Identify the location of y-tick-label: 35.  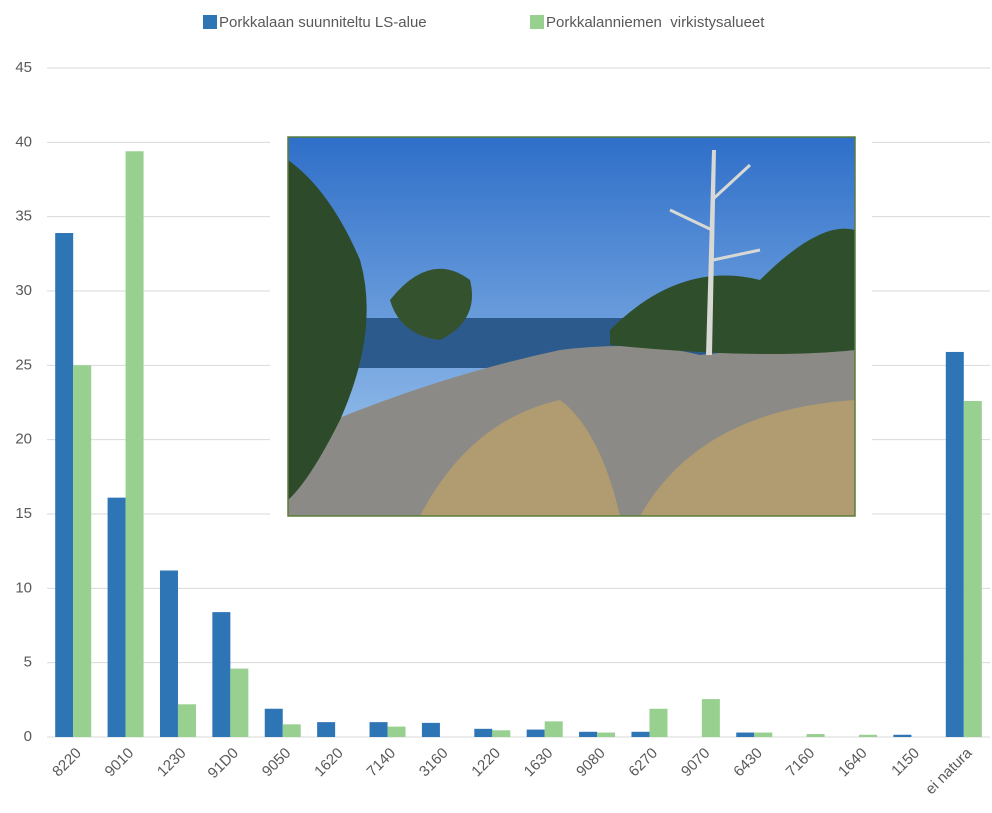
(23, 216).